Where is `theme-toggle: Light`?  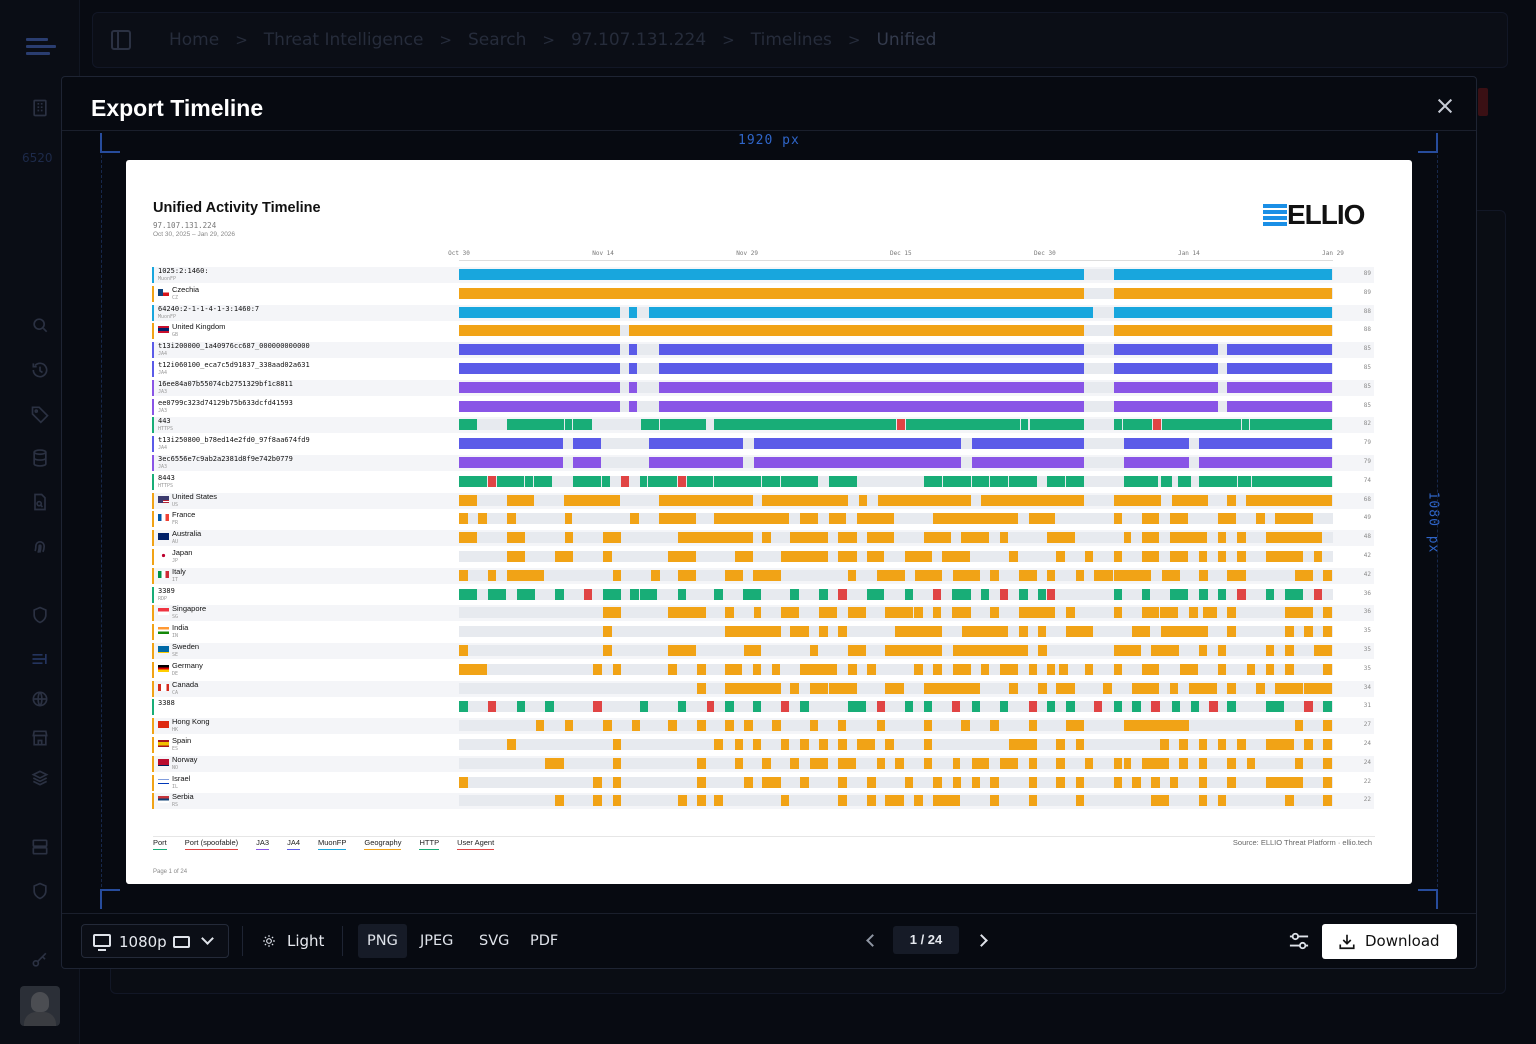 theme-toggle: Light is located at coordinates (295, 941).